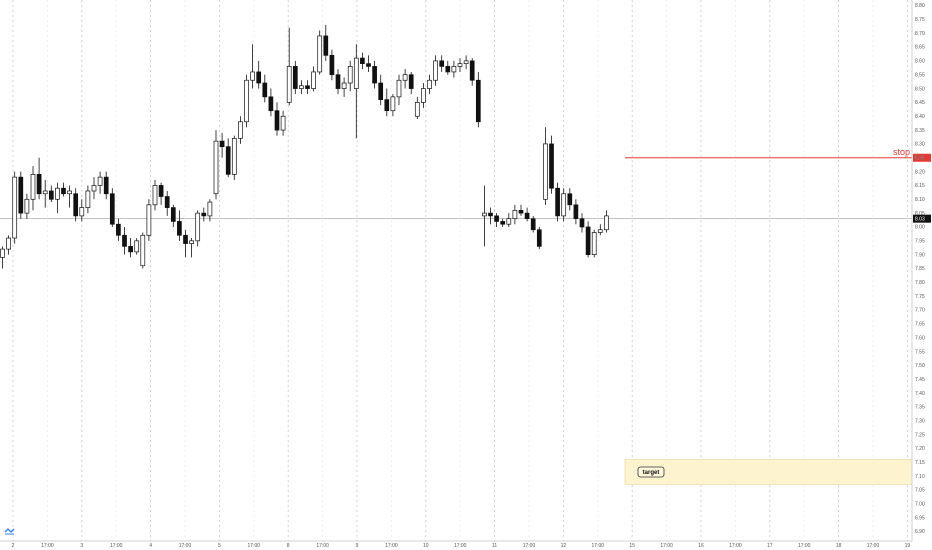  What do you see at coordinates (9, 531) in the screenshot?
I see `tradingview-logo-icon` at bounding box center [9, 531].